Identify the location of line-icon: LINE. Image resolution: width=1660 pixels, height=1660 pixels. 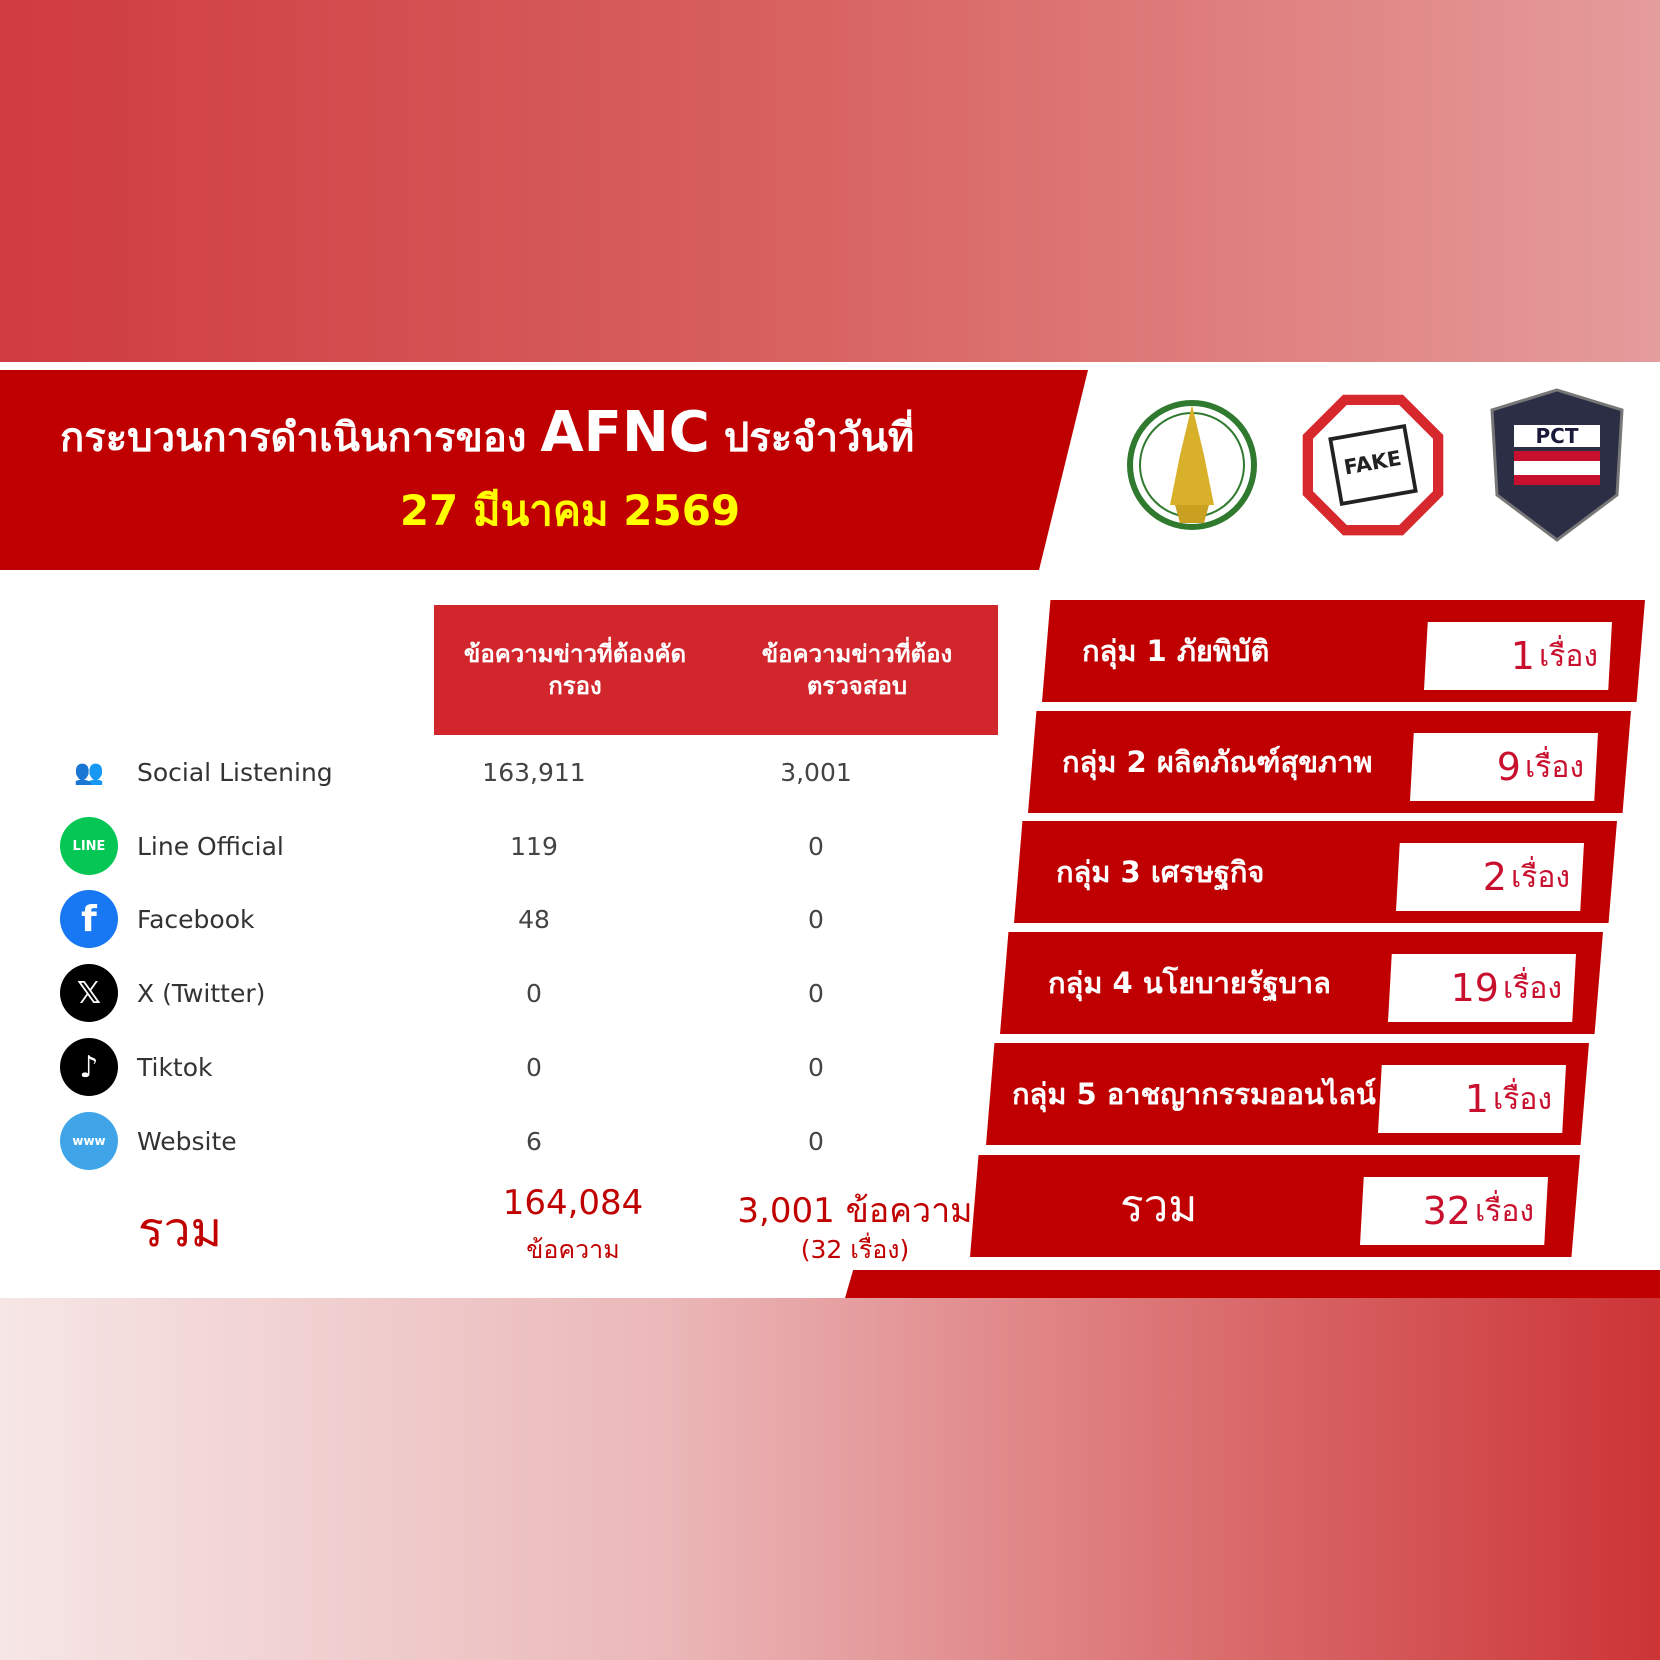
(89, 846).